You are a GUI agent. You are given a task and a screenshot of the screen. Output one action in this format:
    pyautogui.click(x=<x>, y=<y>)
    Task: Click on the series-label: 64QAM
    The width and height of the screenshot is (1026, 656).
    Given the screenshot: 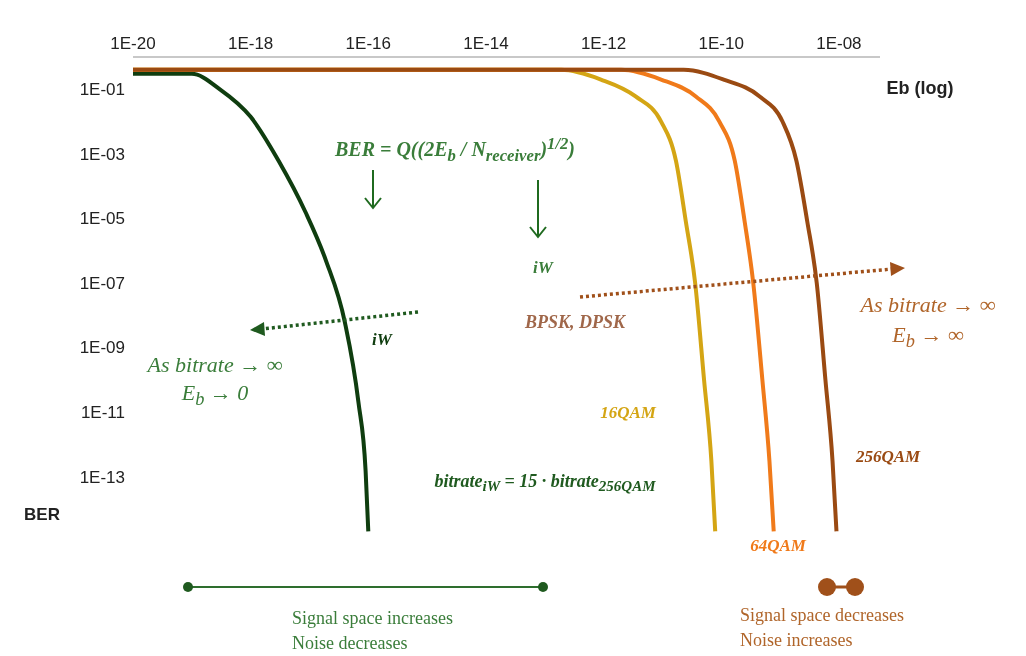 What is the action you would take?
    pyautogui.click(x=778, y=546)
    